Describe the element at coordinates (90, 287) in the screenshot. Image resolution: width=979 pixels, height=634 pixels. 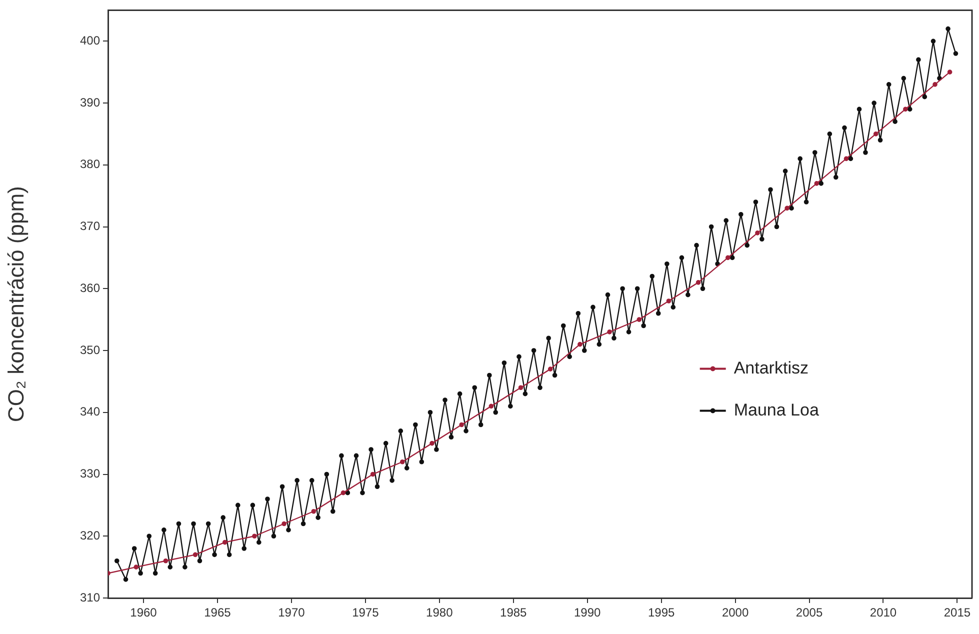
I see `y-tick-label: 360` at that location.